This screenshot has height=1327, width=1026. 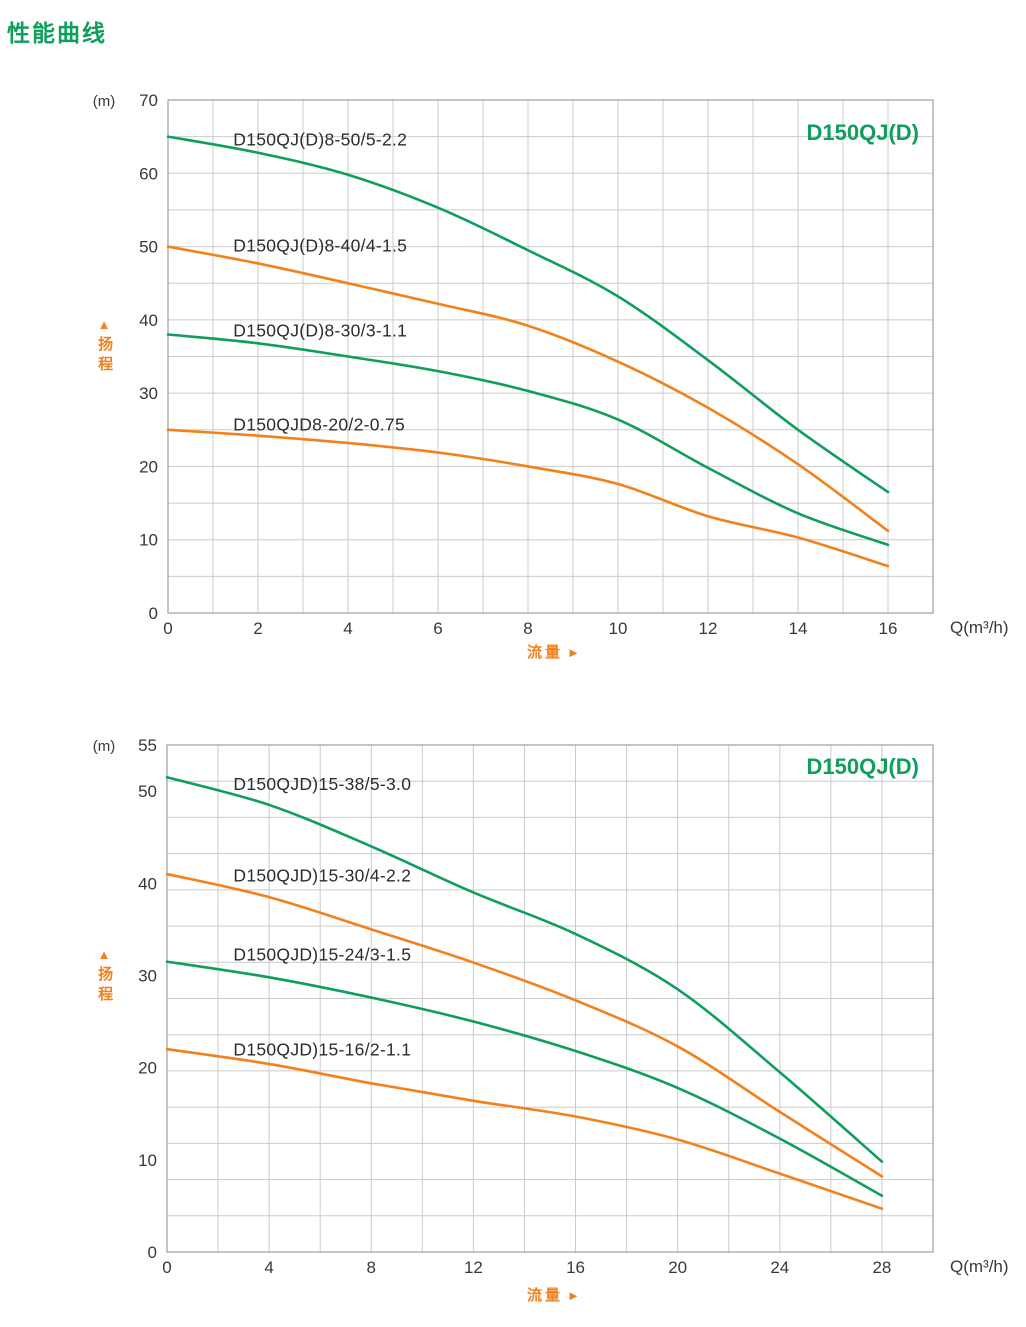 What do you see at coordinates (437, 628) in the screenshot?
I see `x-tick-label: 6` at bounding box center [437, 628].